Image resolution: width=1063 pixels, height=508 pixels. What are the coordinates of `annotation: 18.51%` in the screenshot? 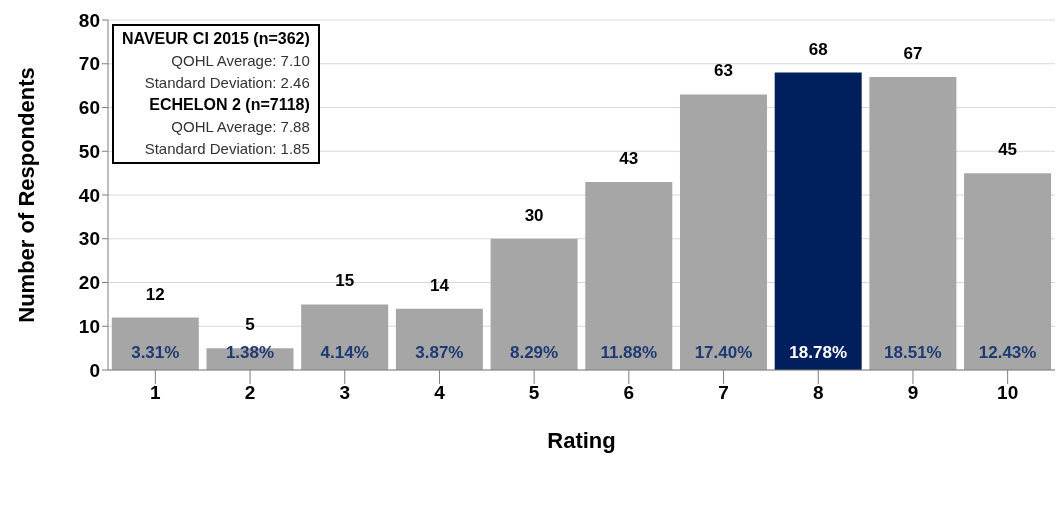 It's located at (913, 352).